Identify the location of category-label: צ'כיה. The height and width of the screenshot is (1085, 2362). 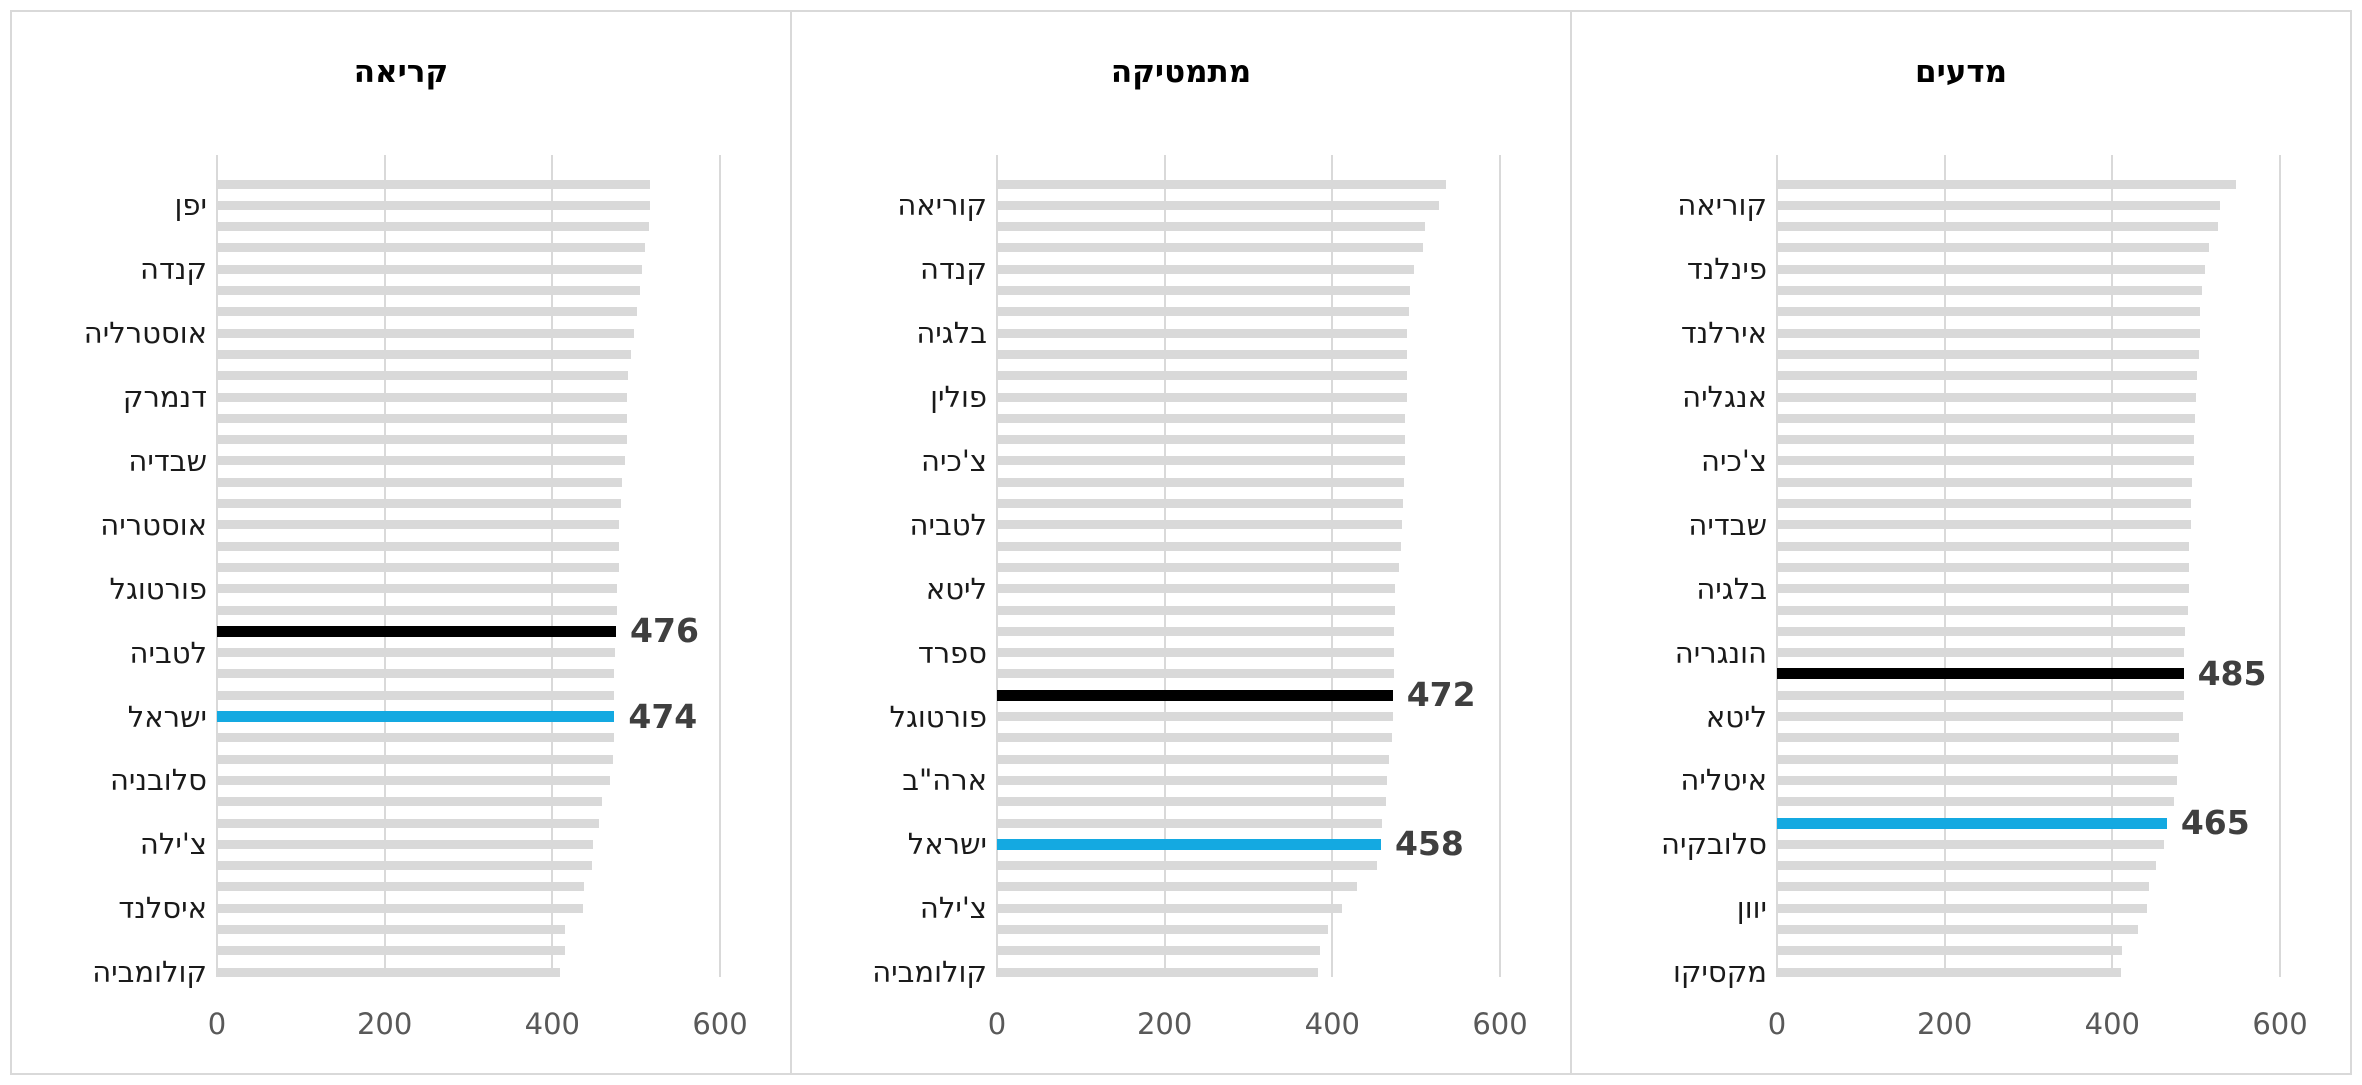
(954, 460).